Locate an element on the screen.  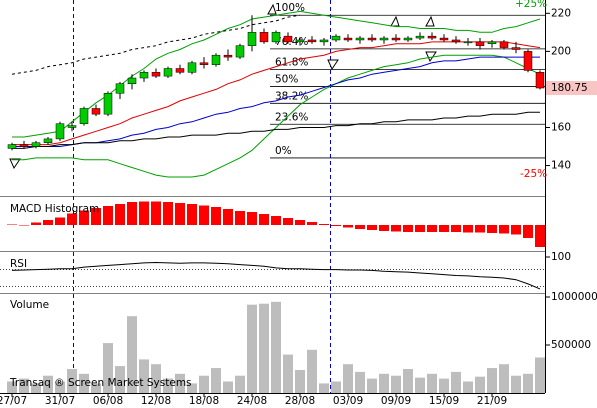
fib-label: 0% is located at coordinates (283, 151).